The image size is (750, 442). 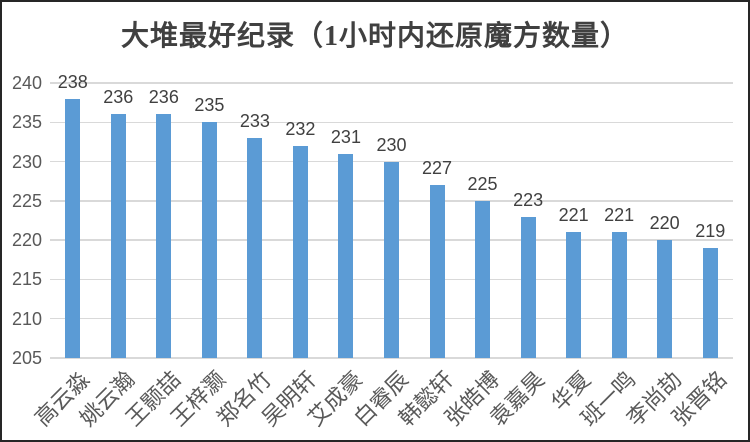 What do you see at coordinates (391, 144) in the screenshot?
I see `data-label-白睿辰: 230` at bounding box center [391, 144].